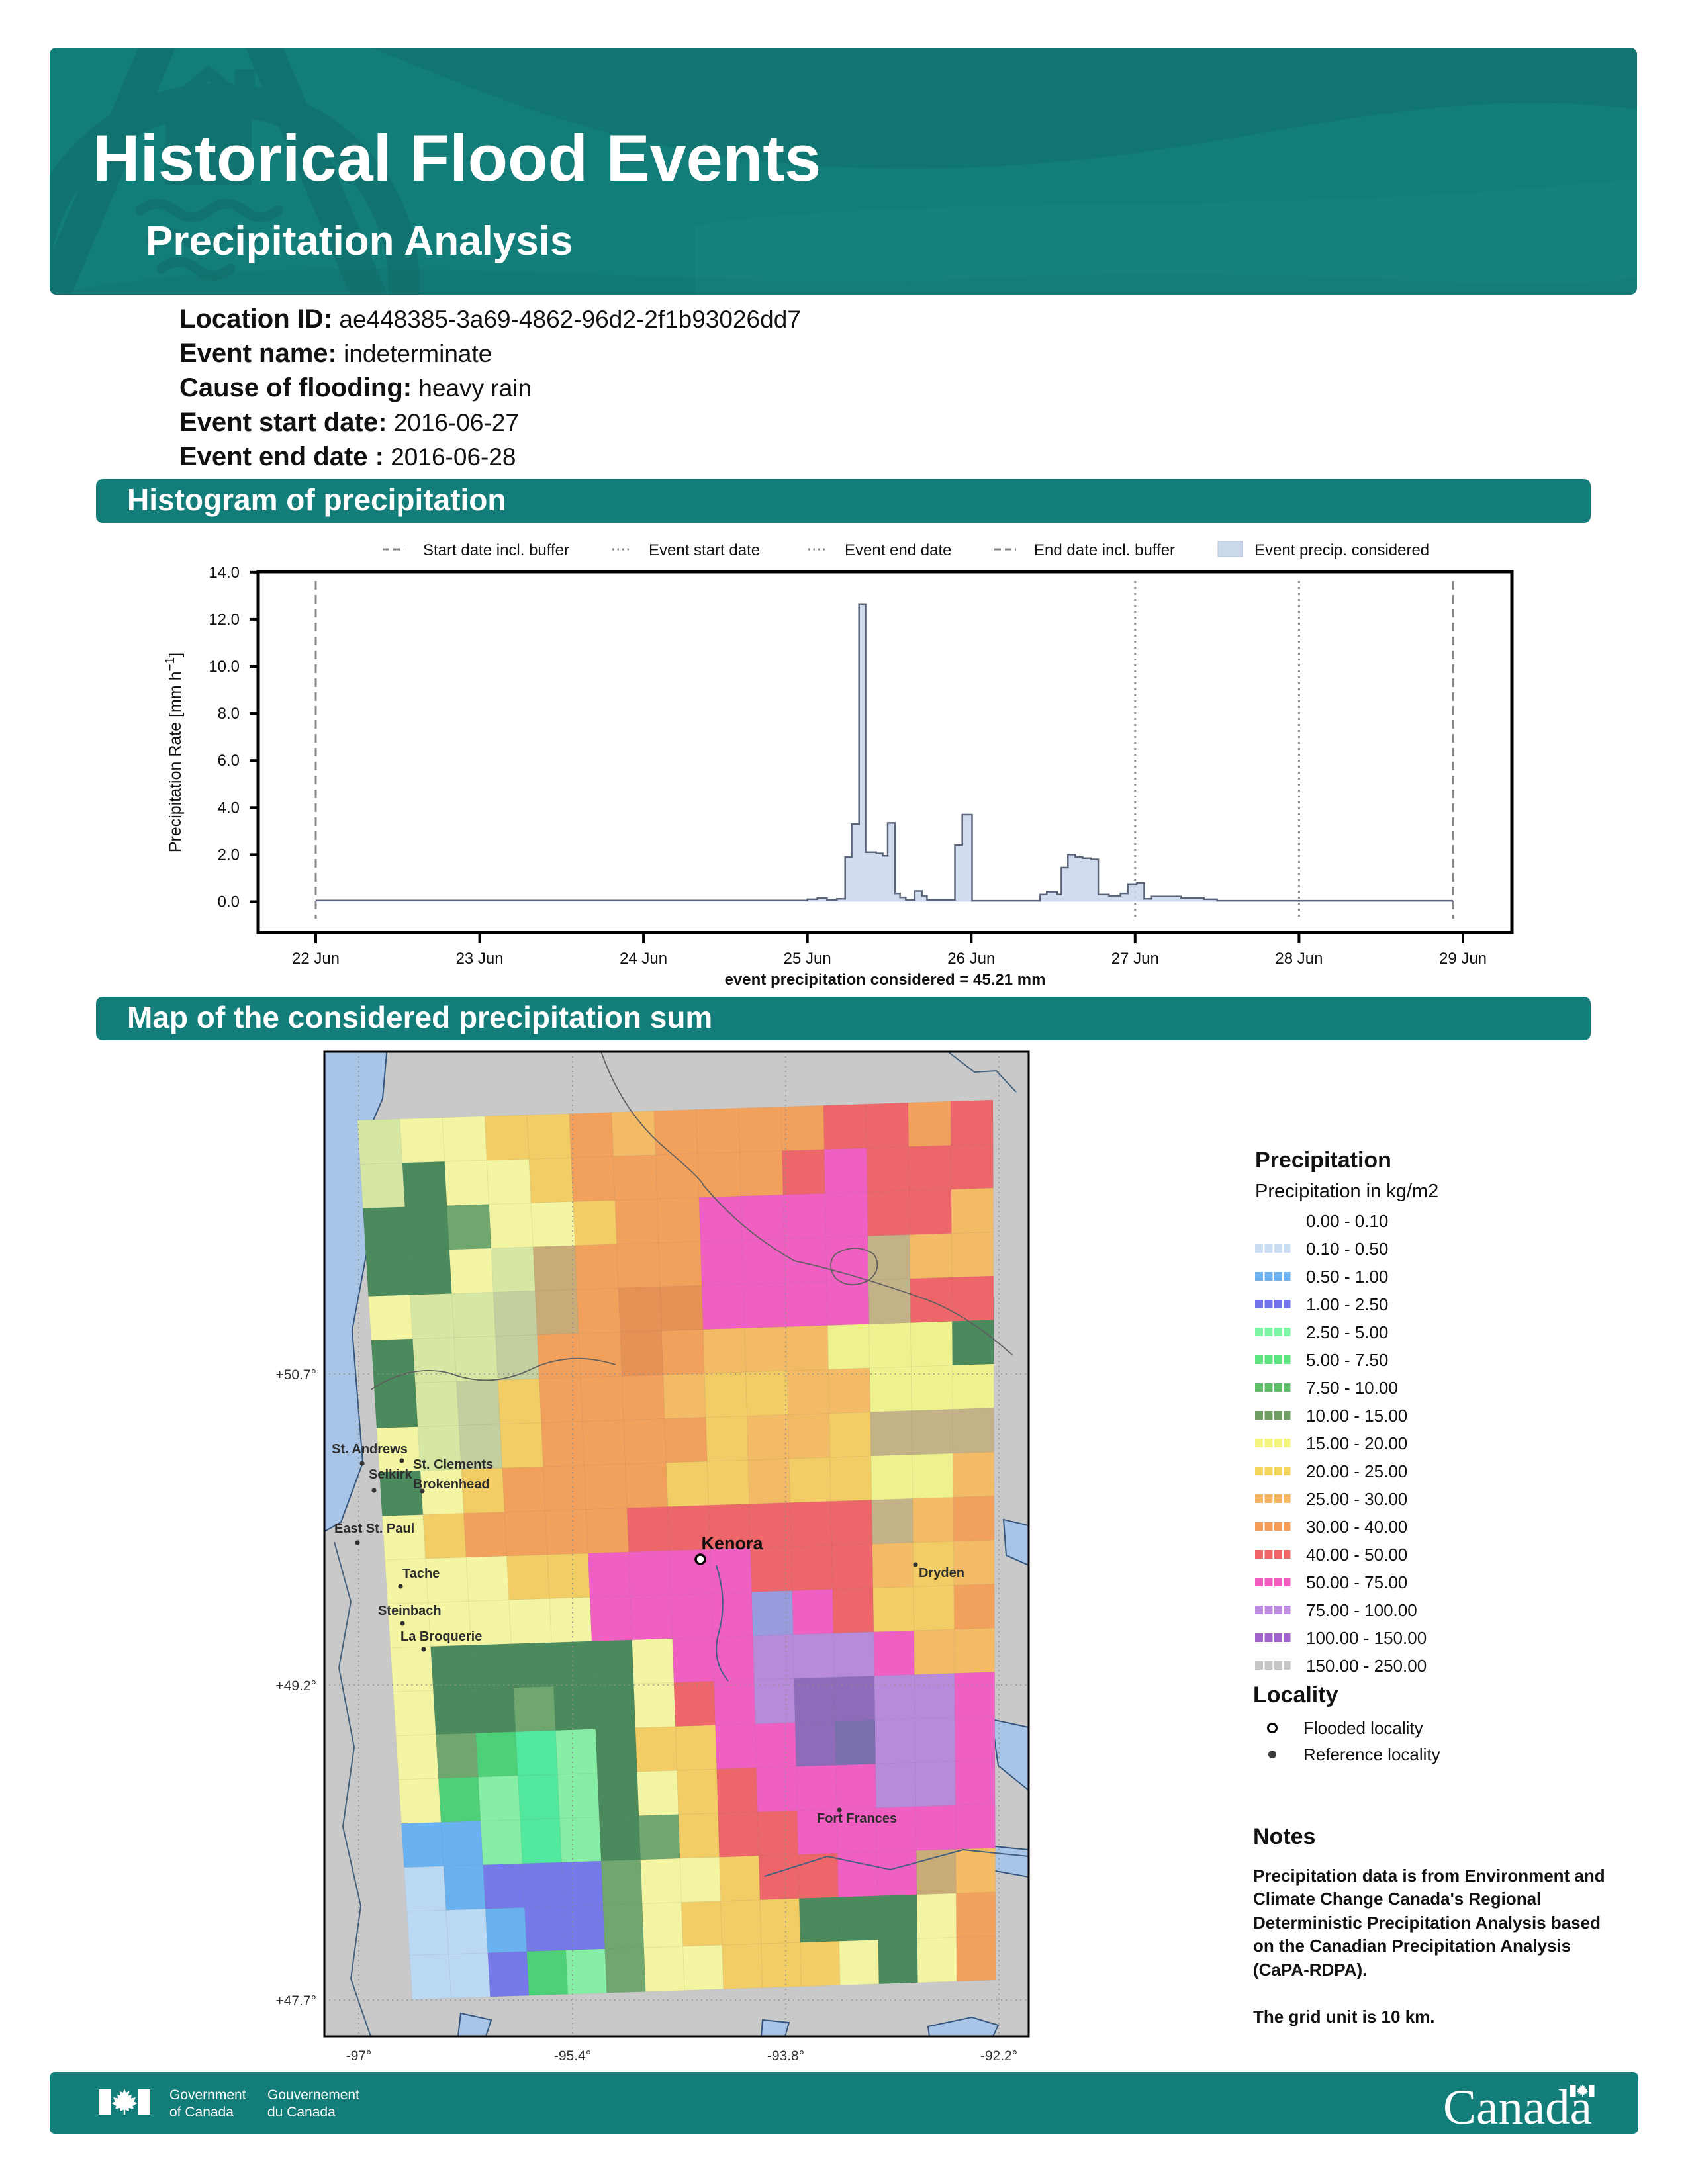 The height and width of the screenshot is (2184, 1688). Describe the element at coordinates (359, 241) in the screenshot. I see `svg-text: Precipitation Analysis` at that location.